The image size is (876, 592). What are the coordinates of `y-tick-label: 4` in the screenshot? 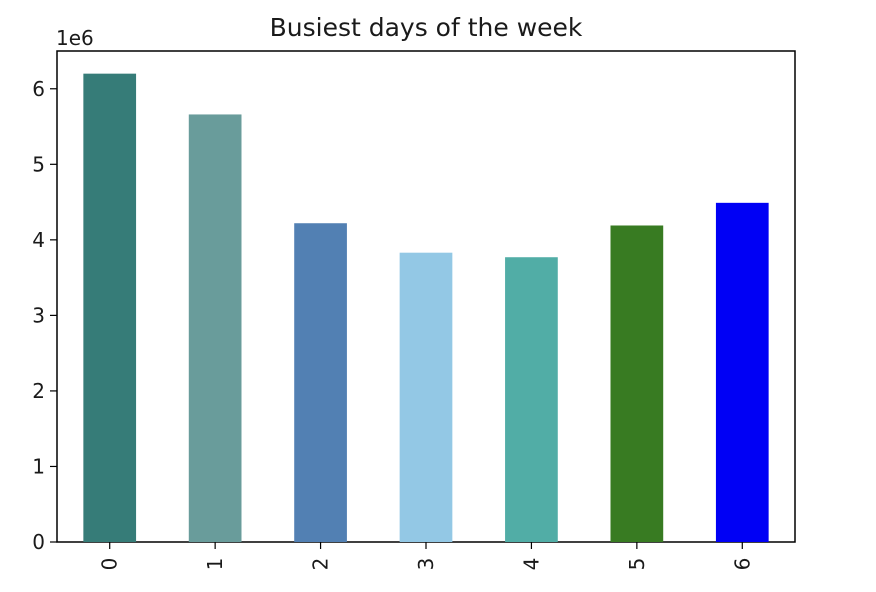 It's located at (38, 240).